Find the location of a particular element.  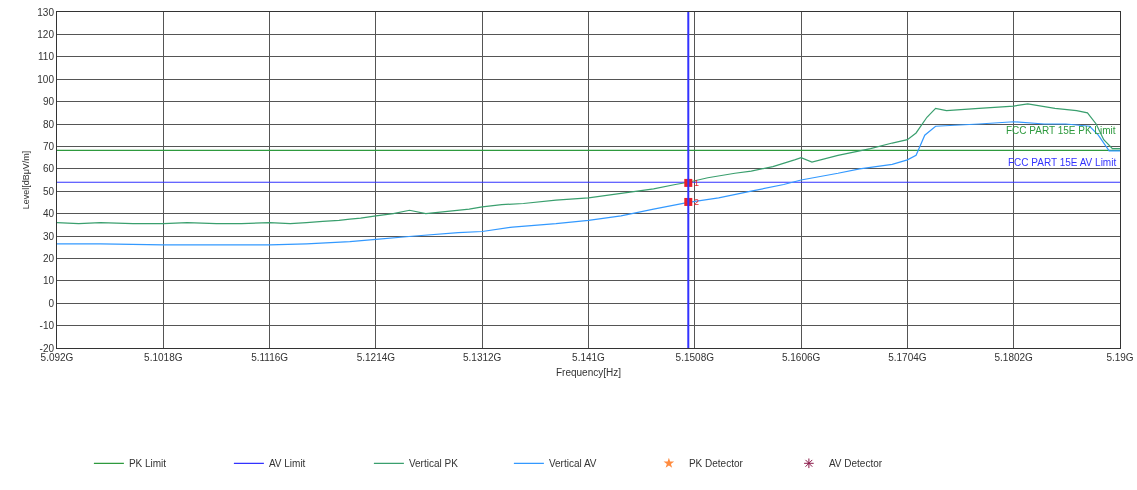

x-tick-label: 5.1018G is located at coordinates (163, 357).